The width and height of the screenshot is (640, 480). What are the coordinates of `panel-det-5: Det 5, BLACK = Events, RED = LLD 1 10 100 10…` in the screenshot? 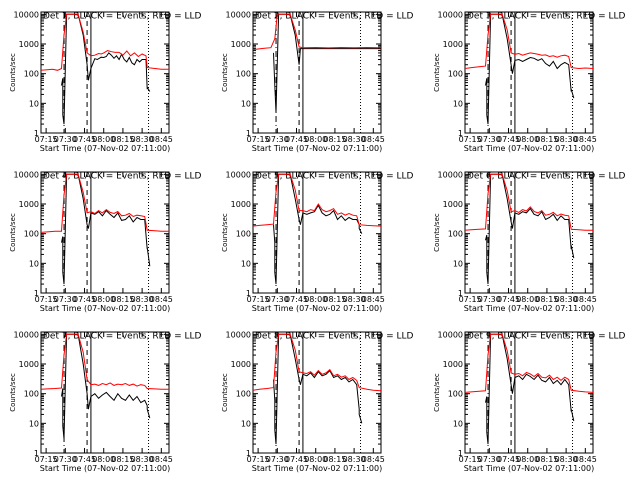 It's located at (317, 241).